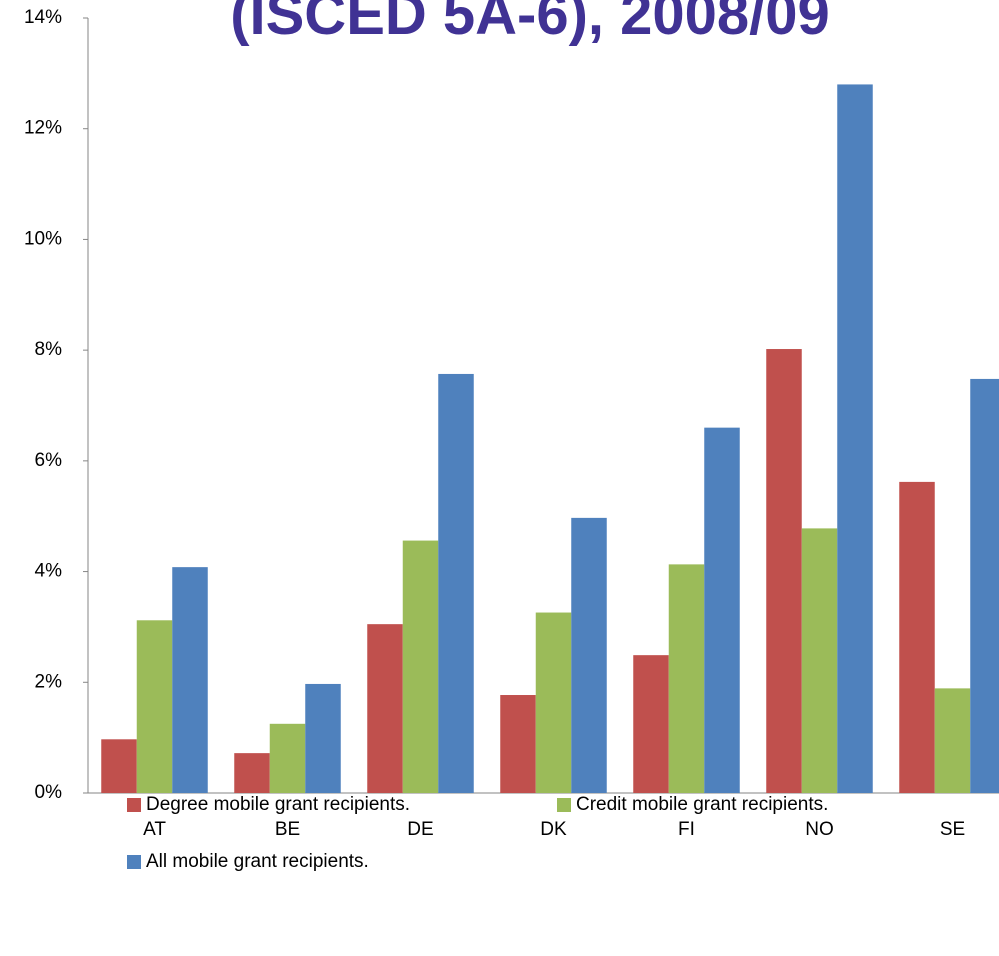 This screenshot has height=956, width=999. I want to click on legend-label: Credit mobile grant recipients., so click(702, 804).